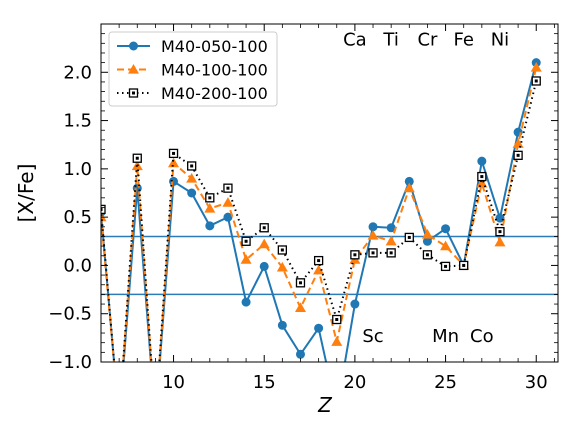 The image size is (576, 432). Describe the element at coordinates (536, 382) in the screenshot. I see `x-tick-label: 30` at that location.